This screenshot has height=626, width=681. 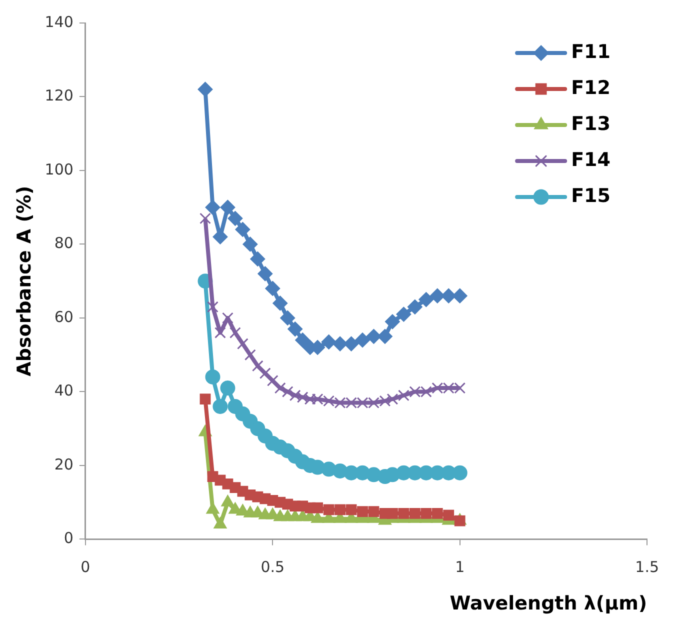 What do you see at coordinates (272, 567) in the screenshot?
I see `x-tick-label: 0.5` at bounding box center [272, 567].